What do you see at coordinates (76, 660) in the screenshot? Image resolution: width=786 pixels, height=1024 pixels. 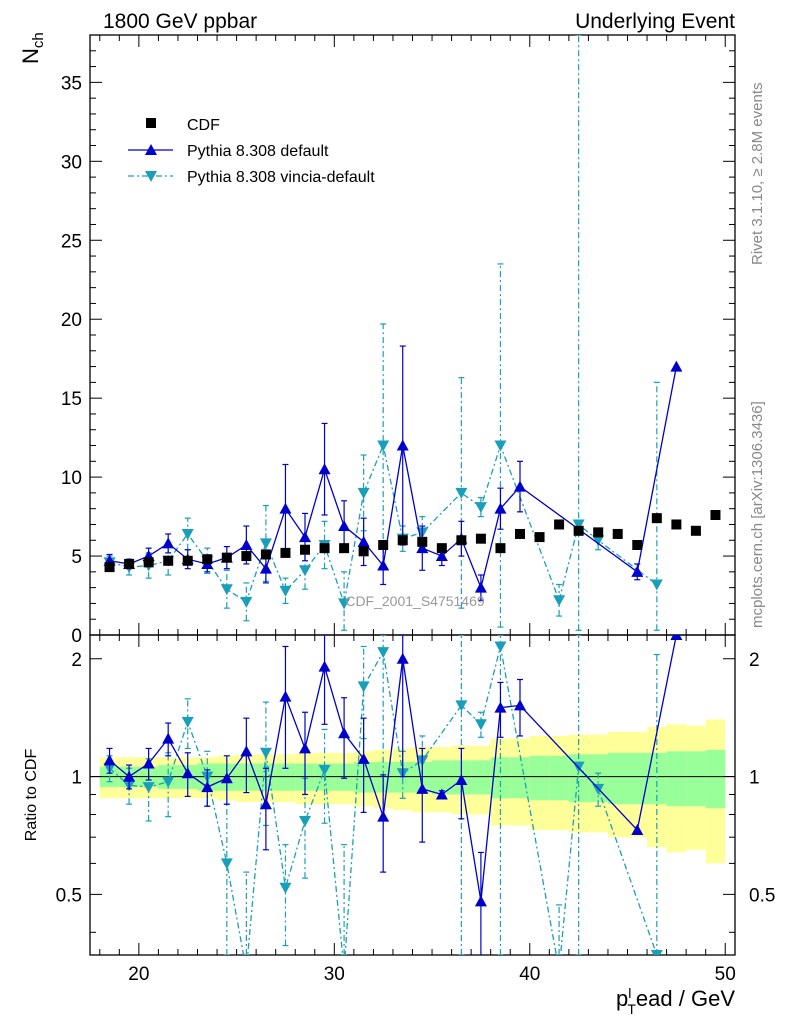 I see `ratio-ytick-label-left: 2` at bounding box center [76, 660].